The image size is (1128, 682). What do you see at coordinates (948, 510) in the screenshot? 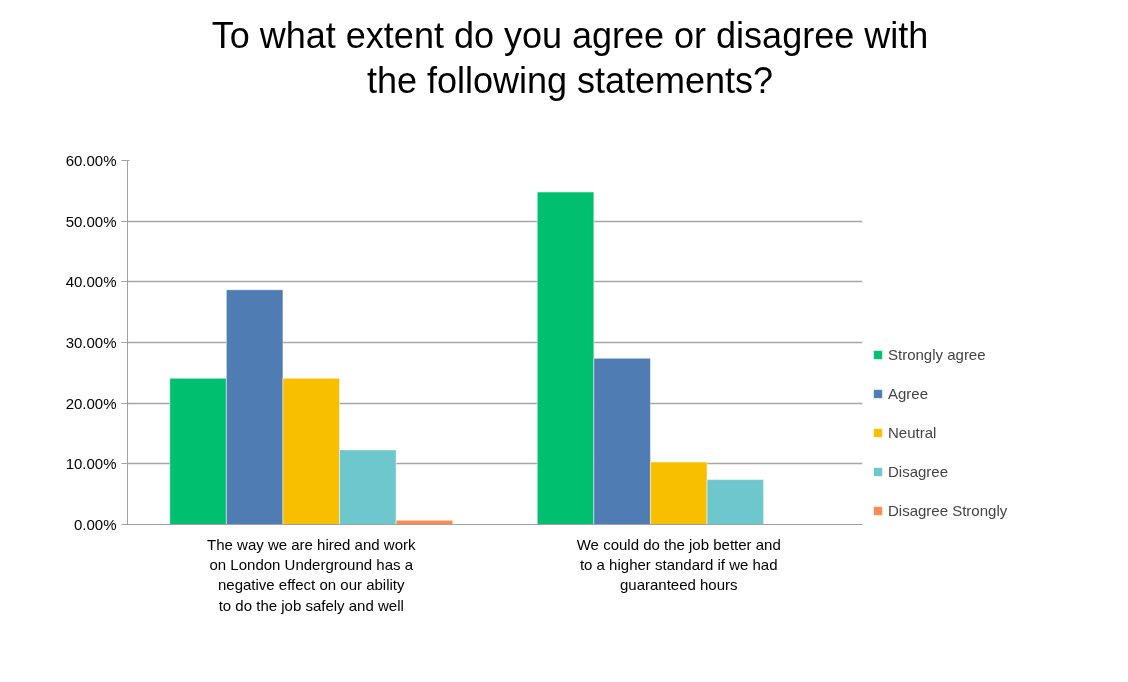
I see `legend-label: Disagree Strongly` at bounding box center [948, 510].